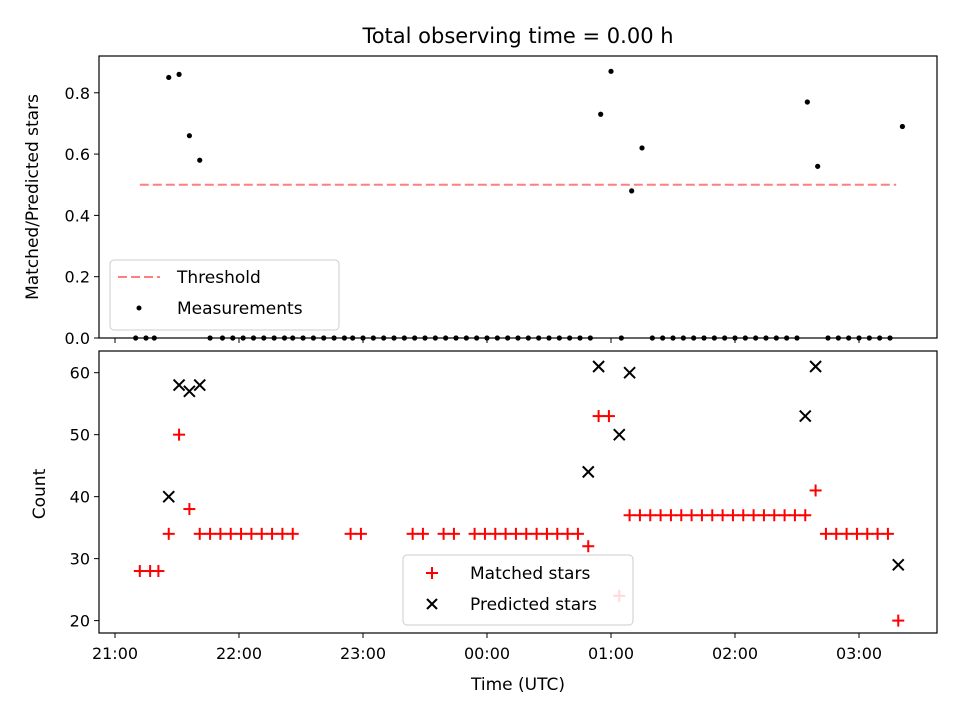 This screenshot has width=960, height=720. What do you see at coordinates (517, 685) in the screenshot?
I see `x-axis-label: Time (UTC)` at bounding box center [517, 685].